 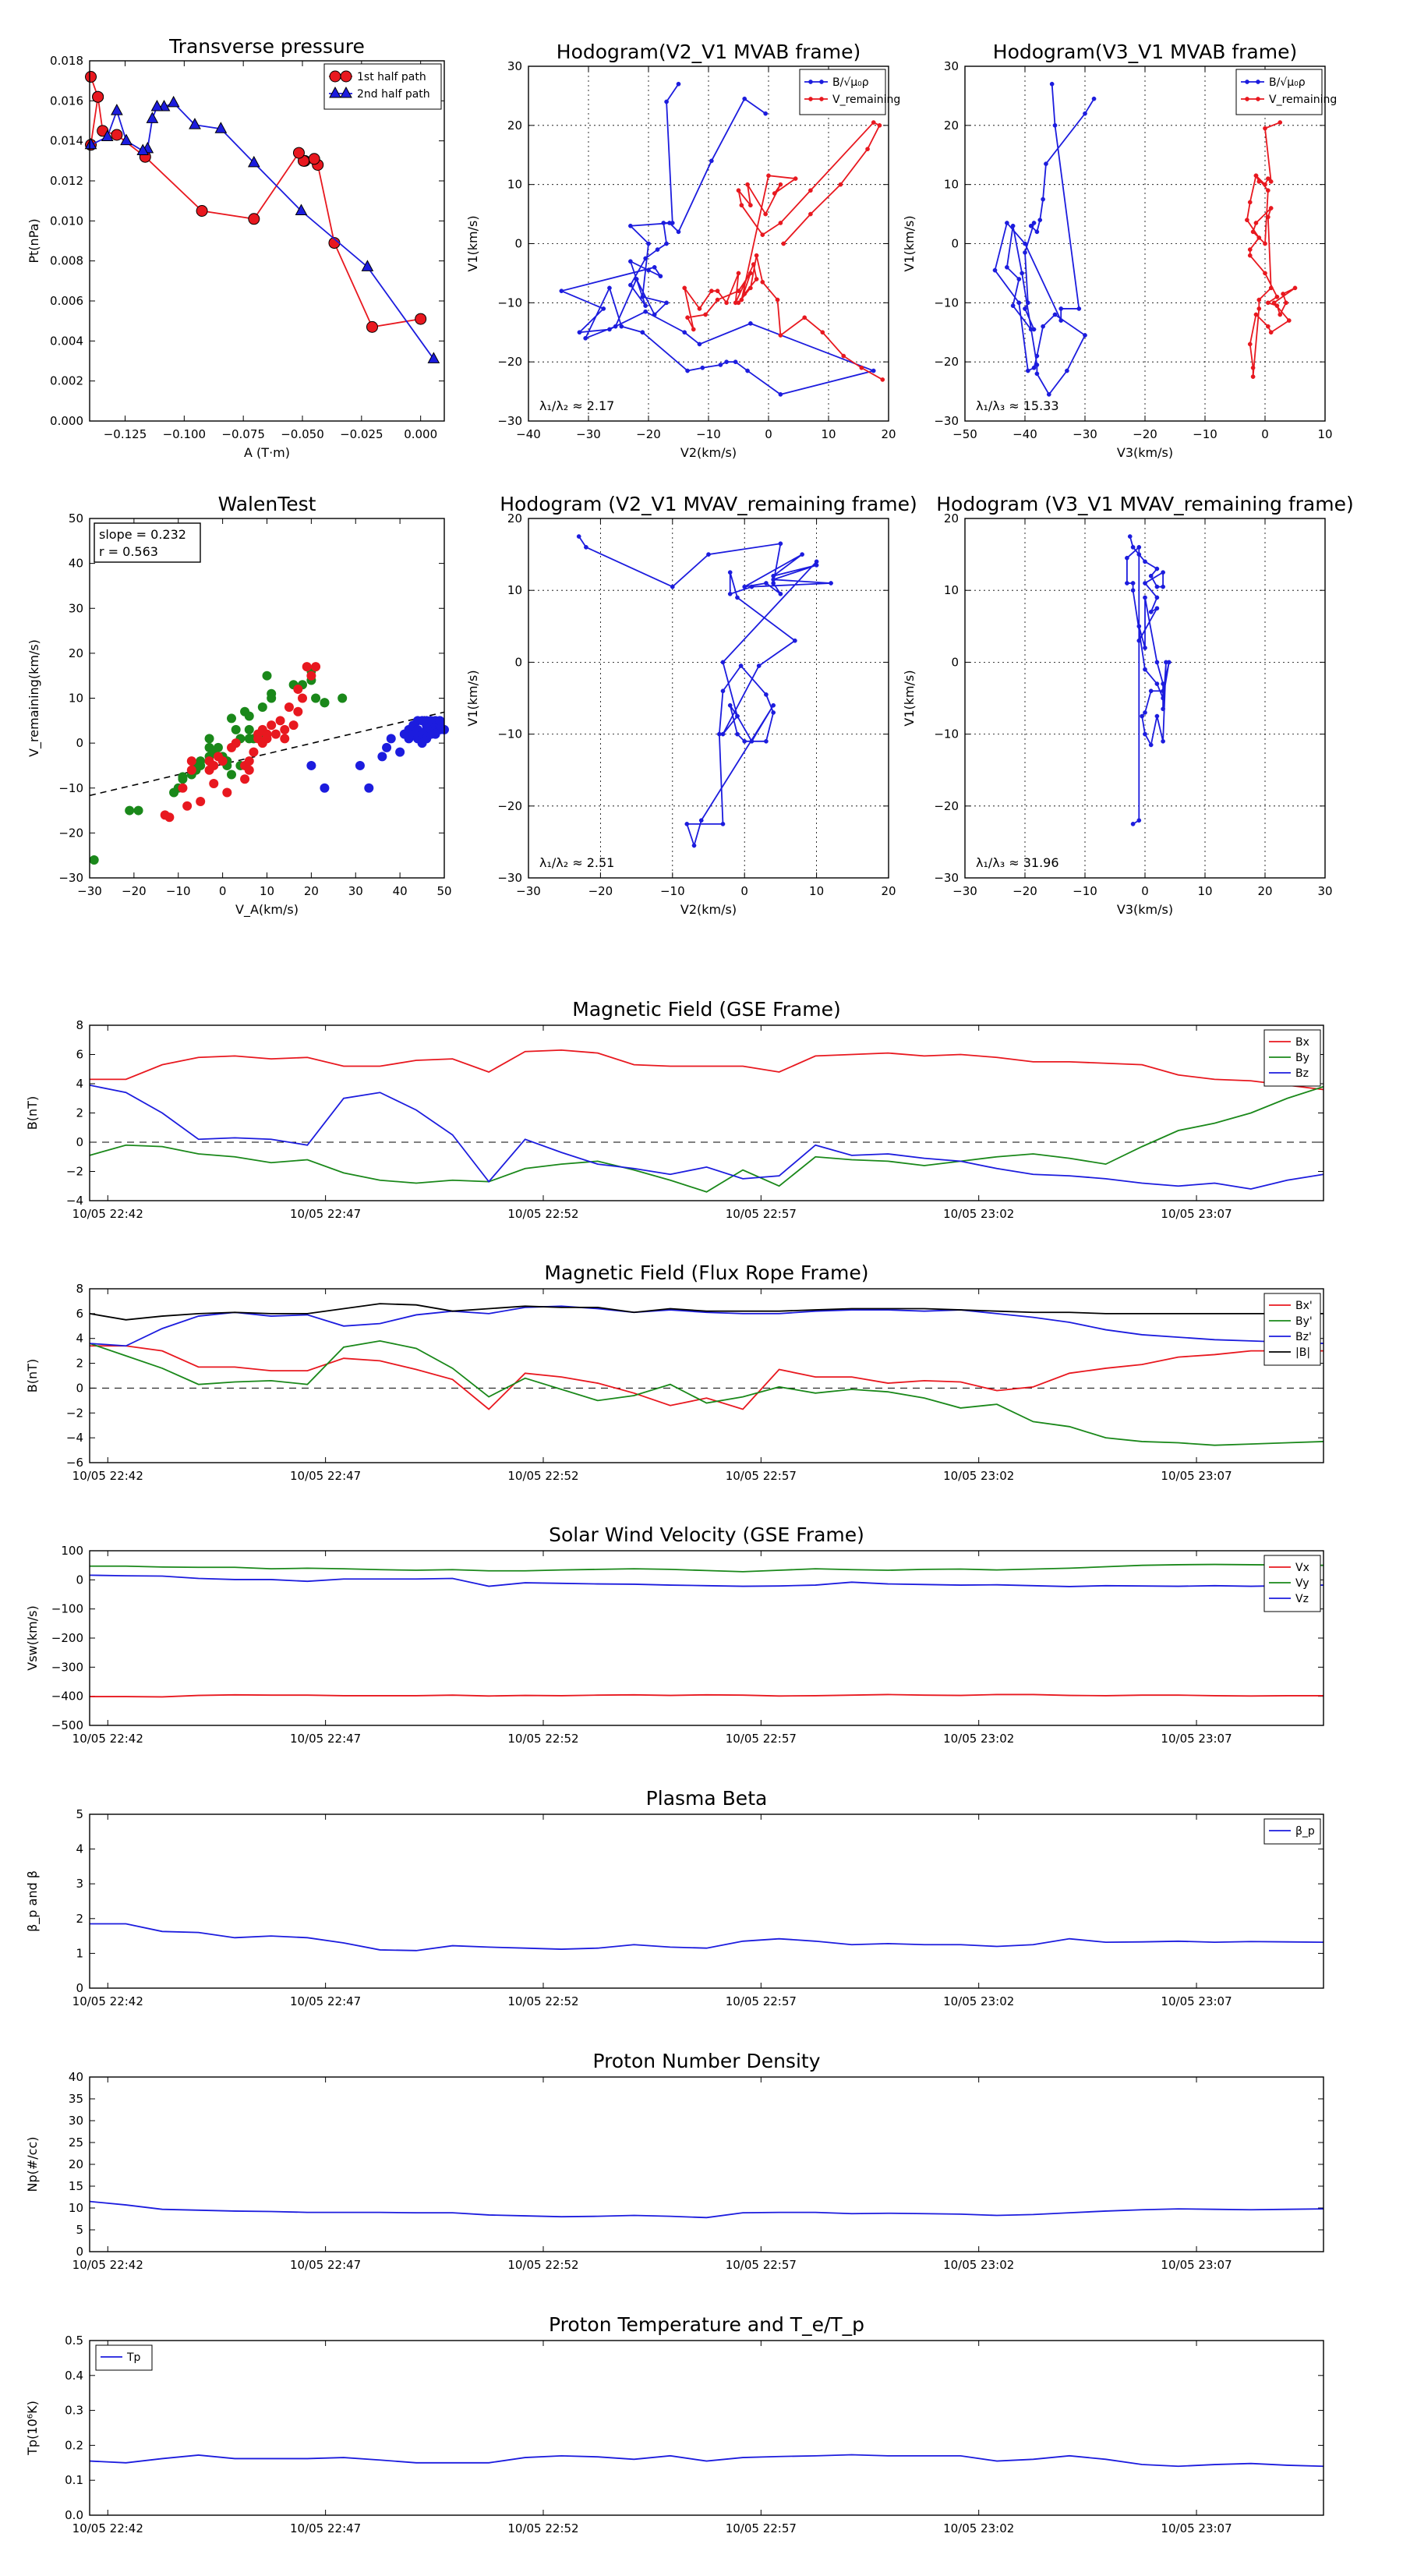 What do you see at coordinates (267, 241) in the screenshot?
I see `tp-frame` at bounding box center [267, 241].